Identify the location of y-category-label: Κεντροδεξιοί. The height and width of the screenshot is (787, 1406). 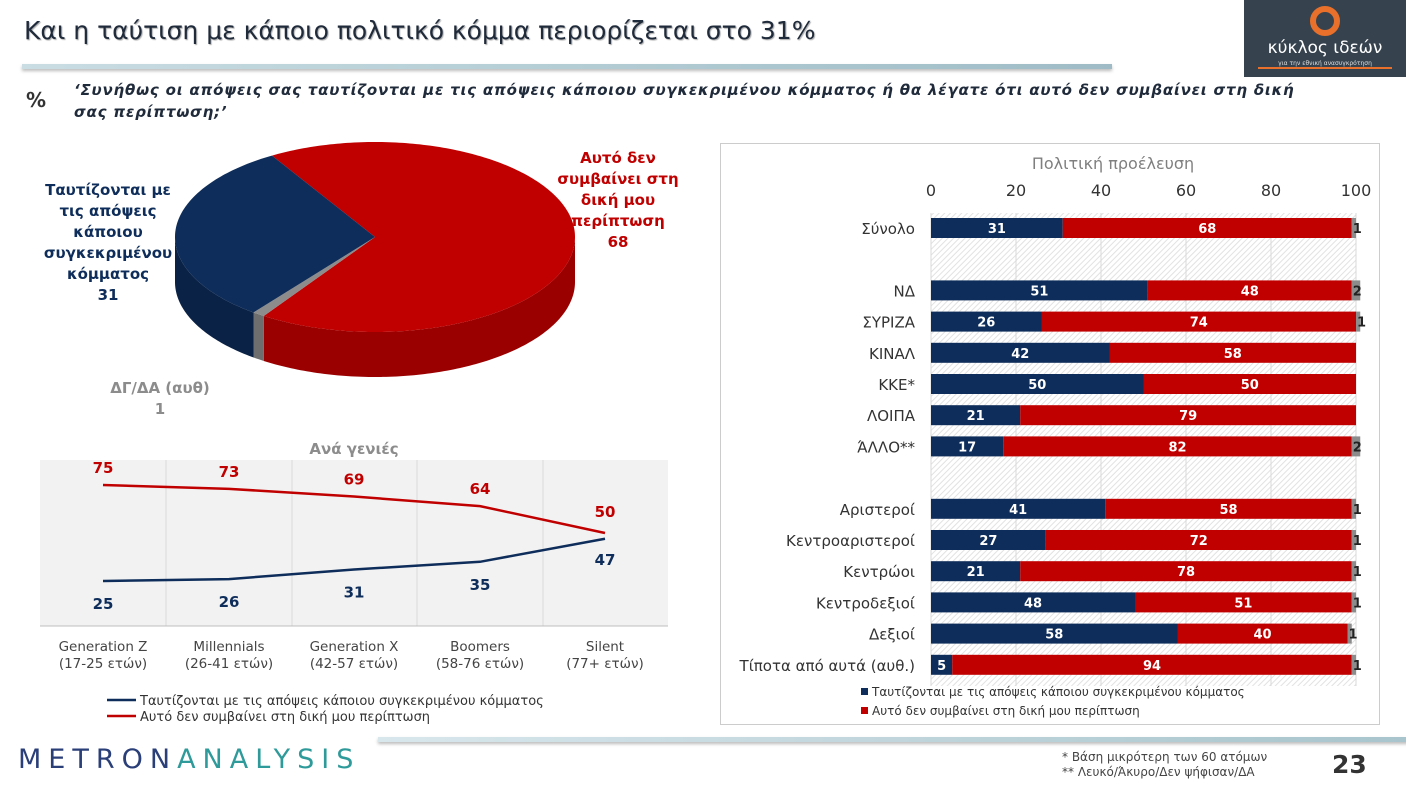
(865, 603).